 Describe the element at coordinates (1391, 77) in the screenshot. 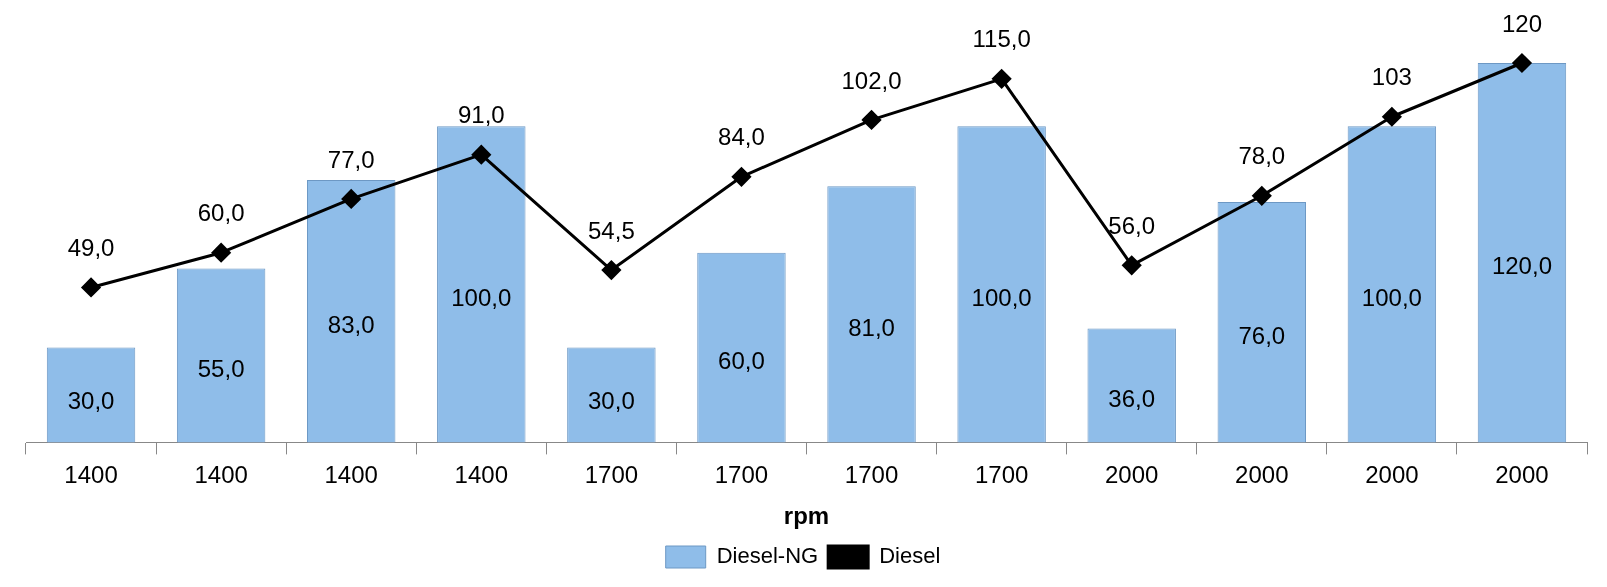

I see `data-label: 103` at that location.